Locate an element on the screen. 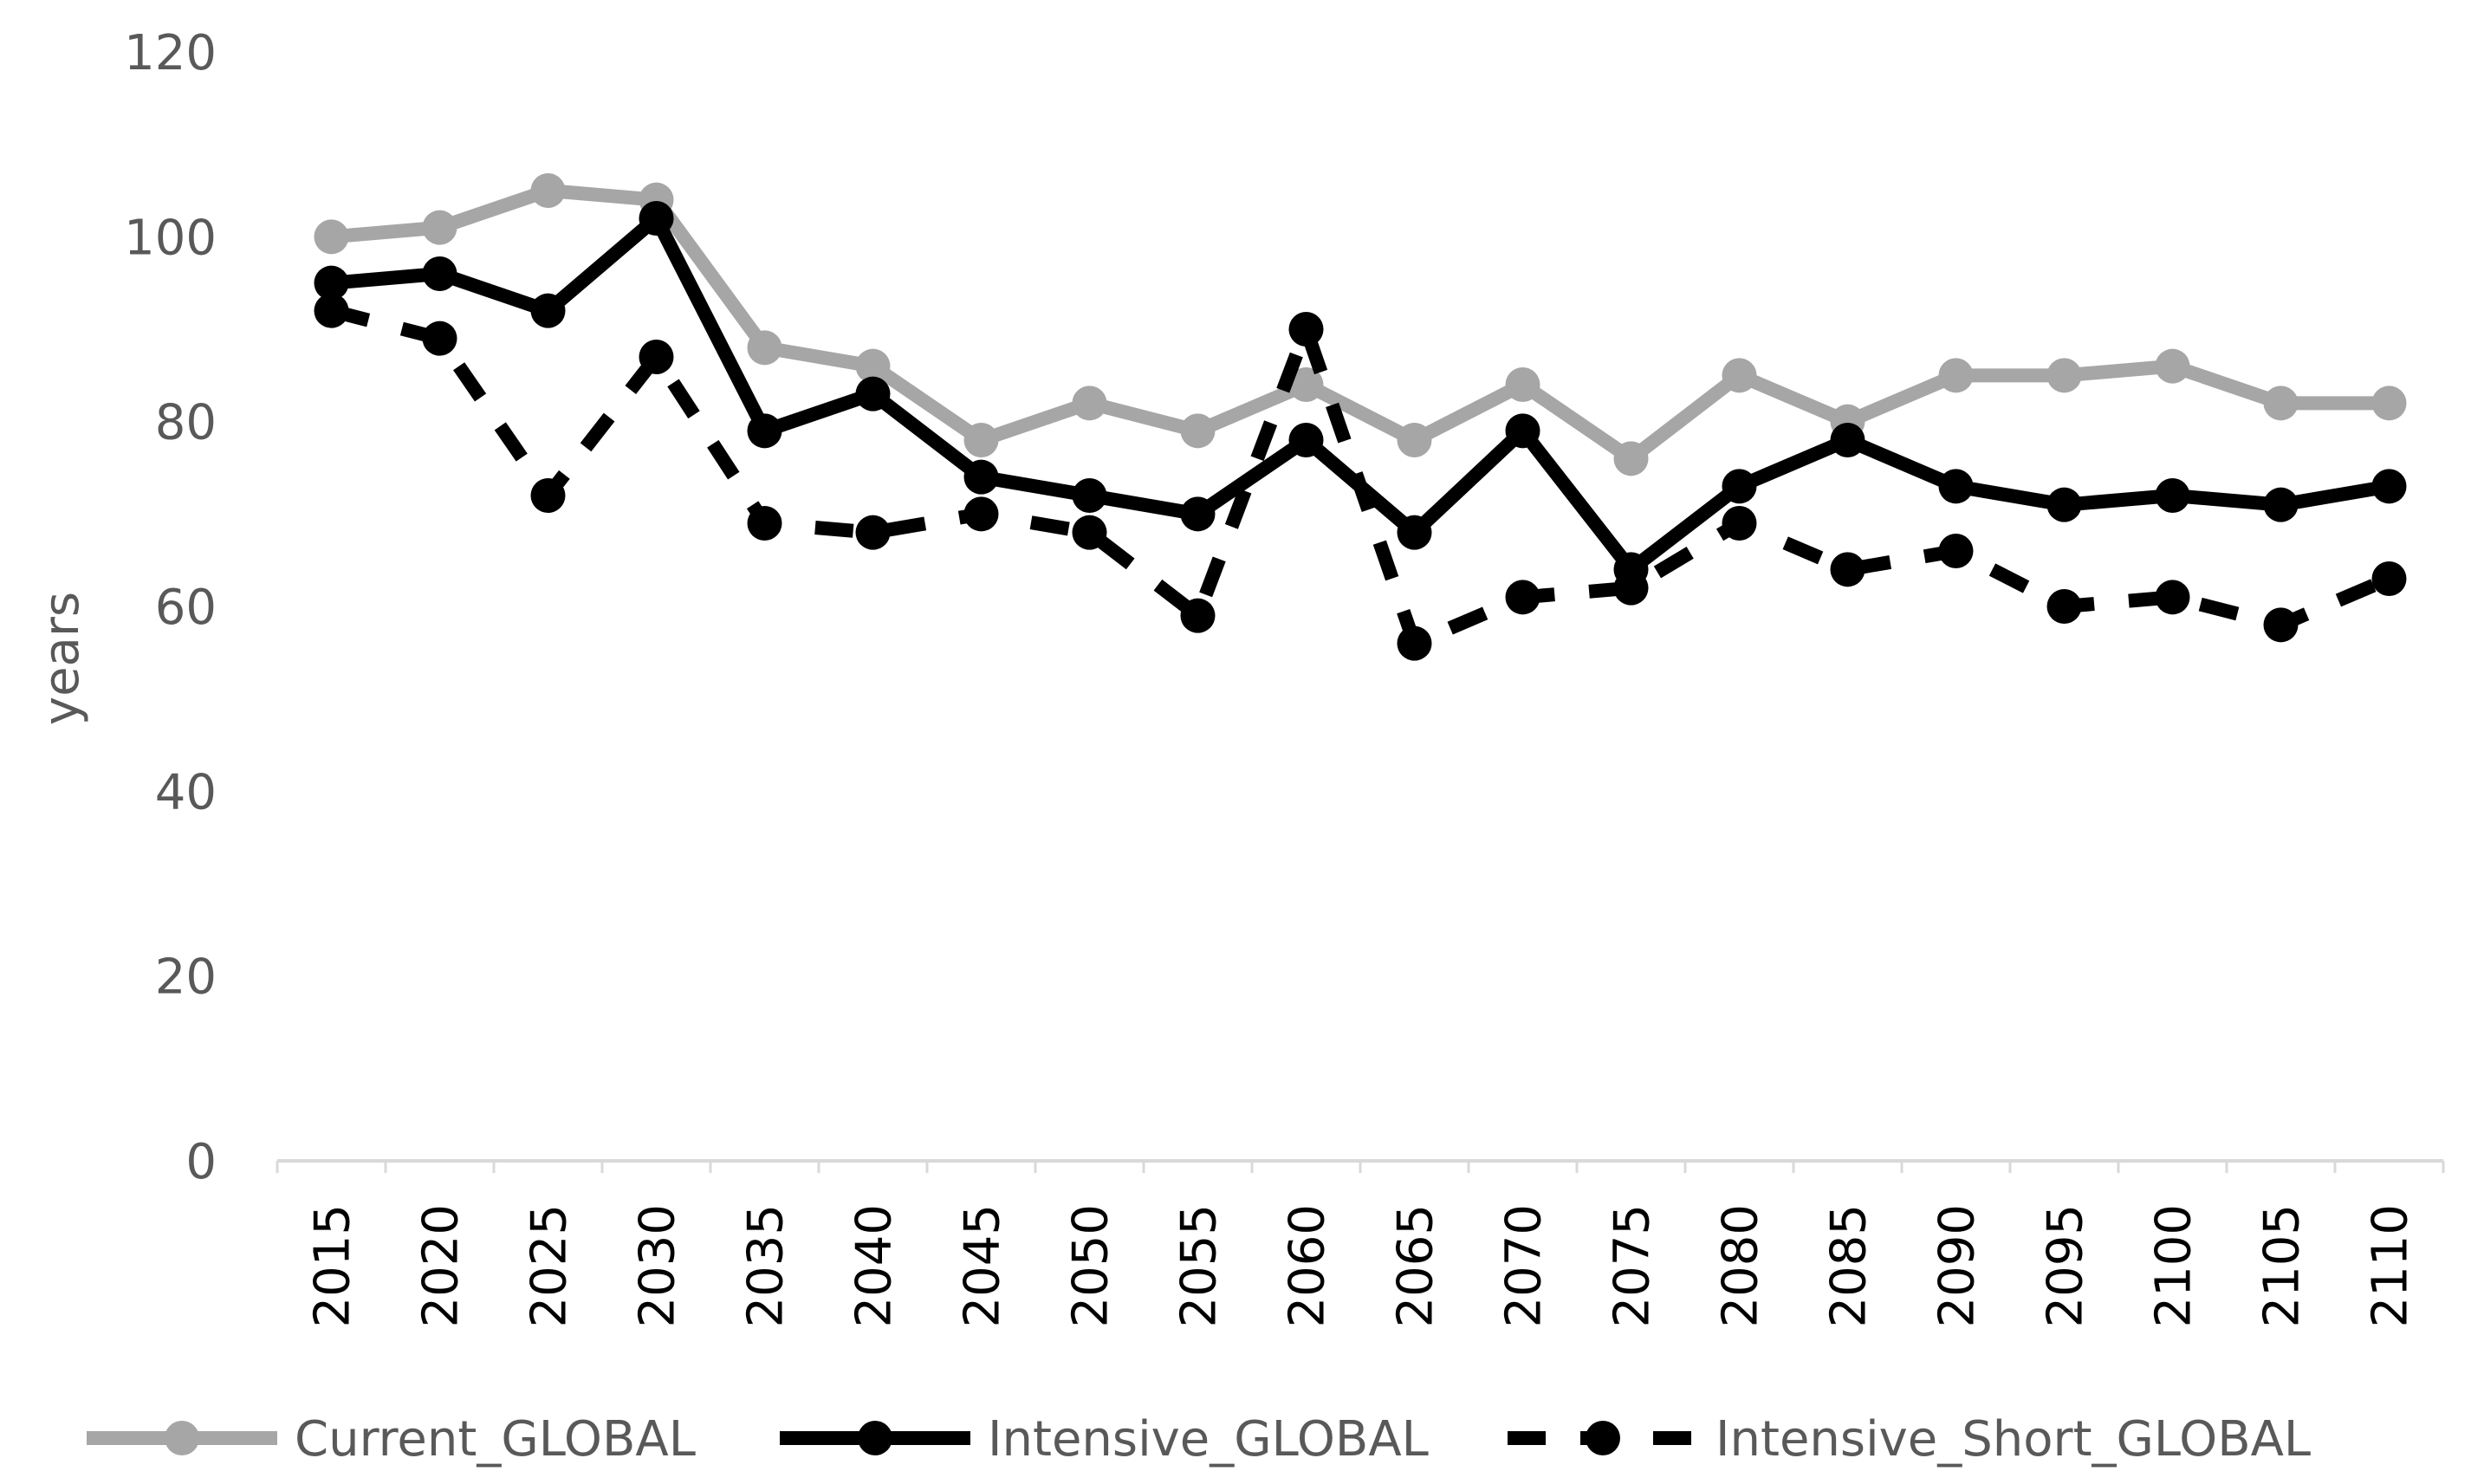 This screenshot has width=2484, height=1484. legend-label: Current_GLOBAL is located at coordinates (496, 1439).